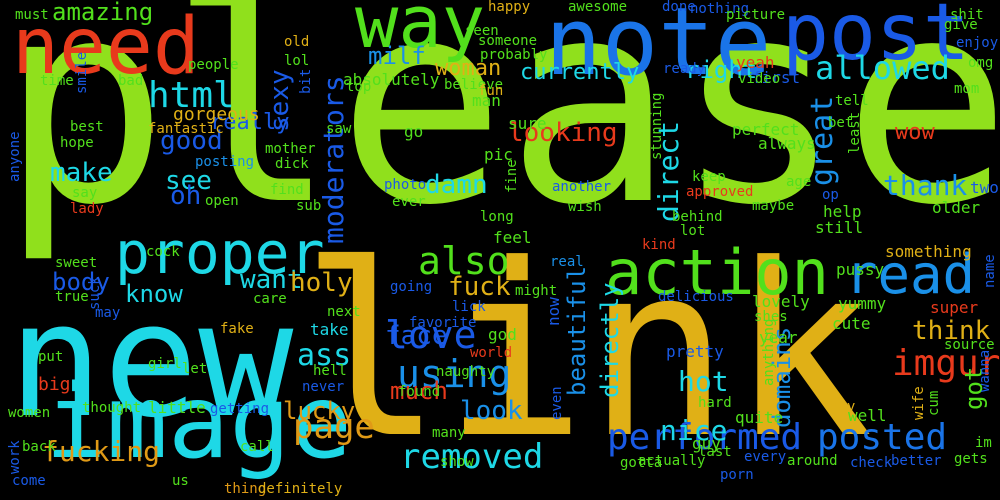 The image size is (1000, 500). I want to click on word-going: going, so click(411, 287).